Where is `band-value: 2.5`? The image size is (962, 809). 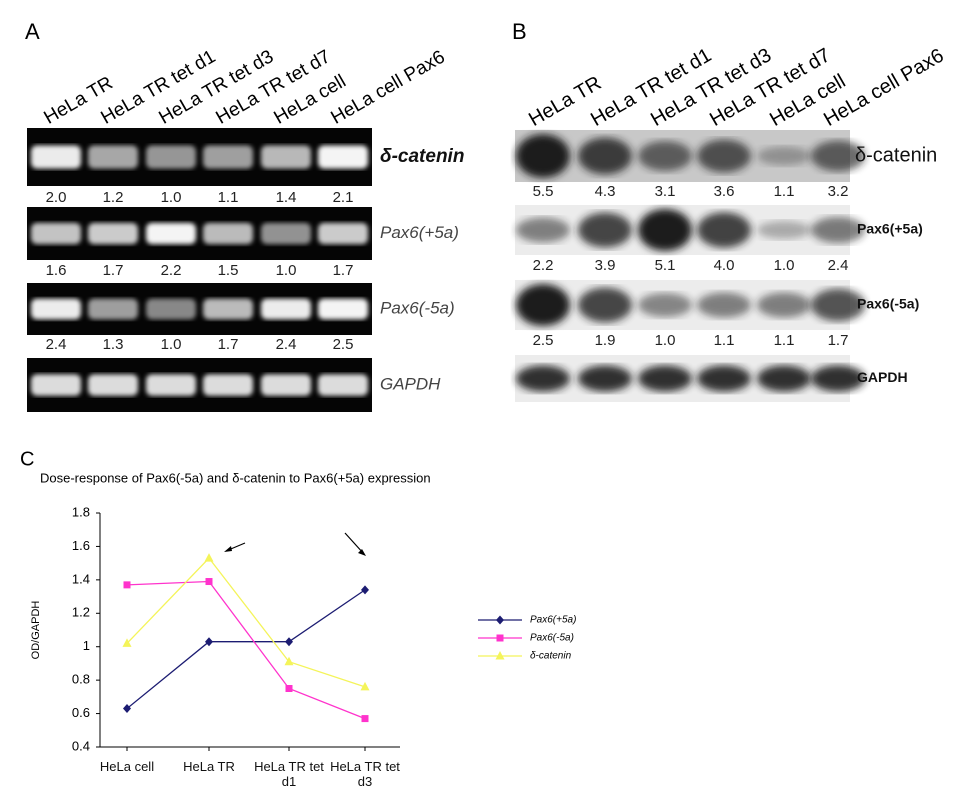
band-value: 2.5 is located at coordinates (343, 344).